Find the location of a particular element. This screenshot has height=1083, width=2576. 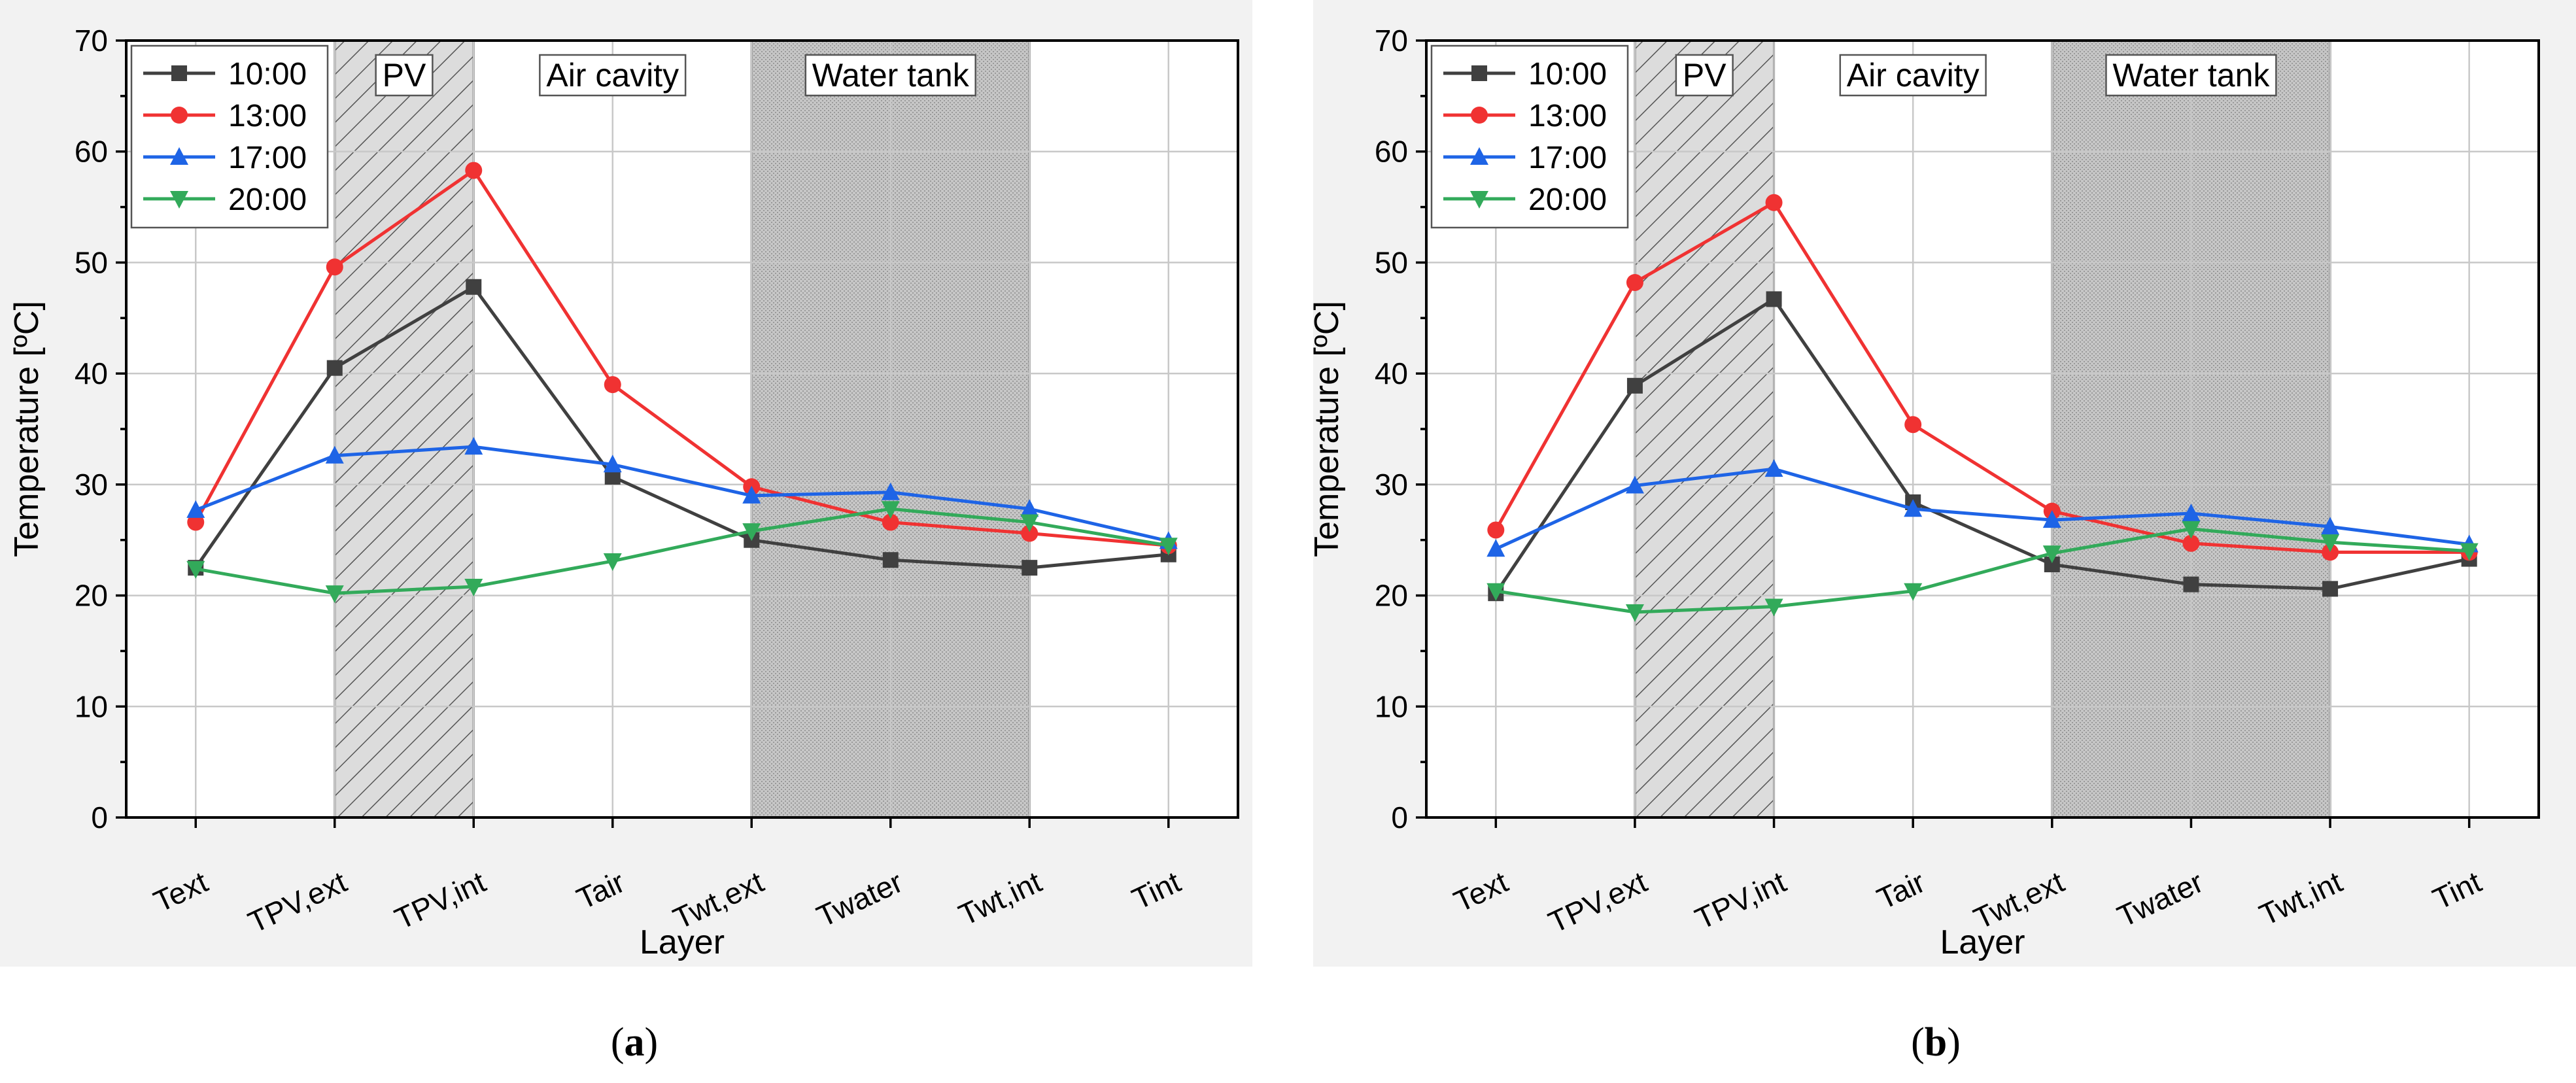

region-label-group: Air cavity is located at coordinates (1913, 75).